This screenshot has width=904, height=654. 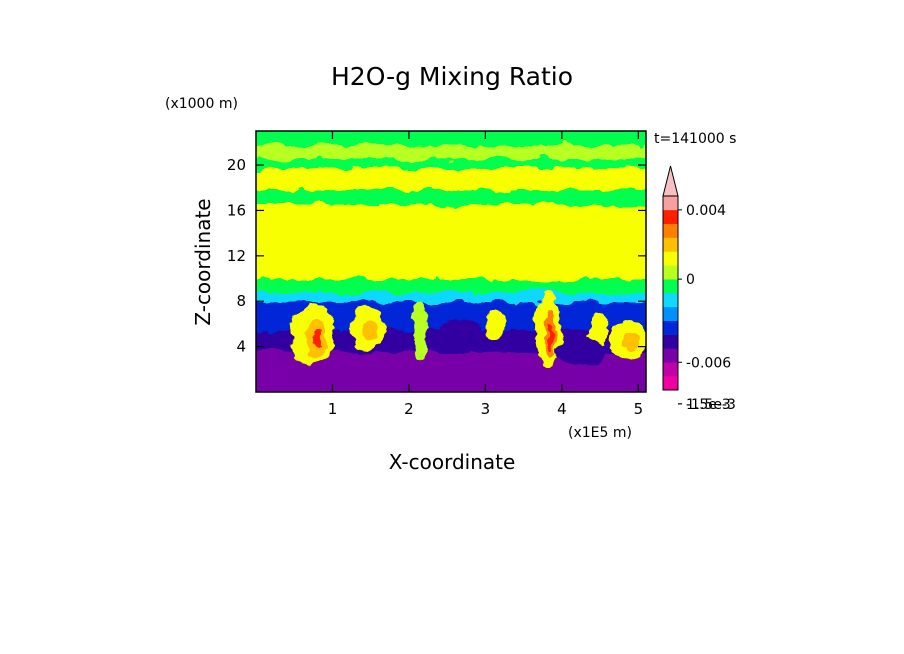 I want to click on colorbar-labels: 0.004 1.5e-3 0 -1.5e-3 -0.006, so click(x=707, y=308).